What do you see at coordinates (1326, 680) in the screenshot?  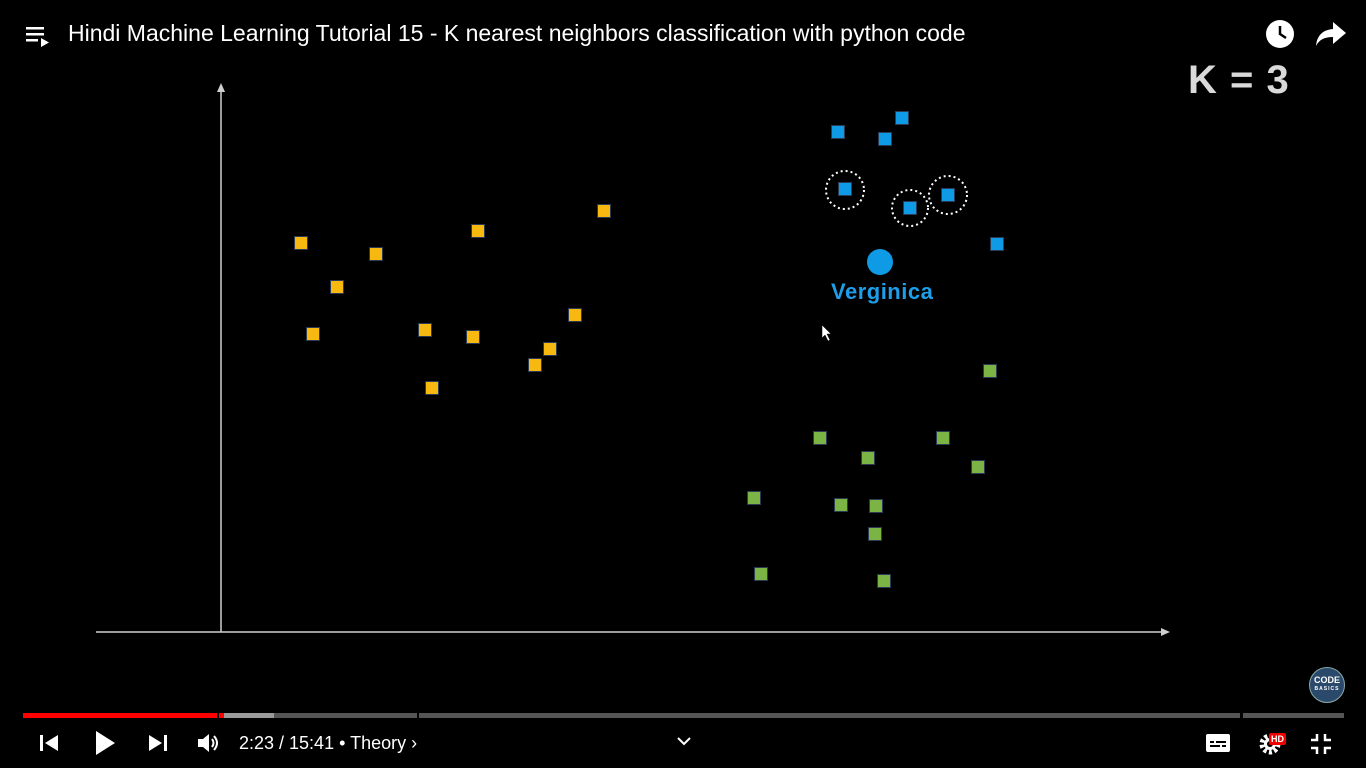 I see `logo-text: CODE` at bounding box center [1326, 680].